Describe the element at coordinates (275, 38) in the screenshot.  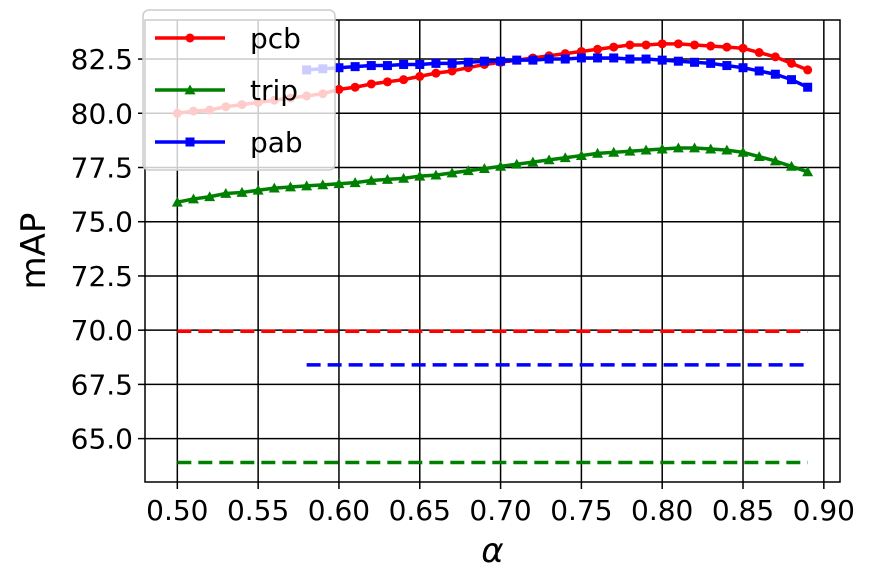
I see `legend-label: pcb` at that location.